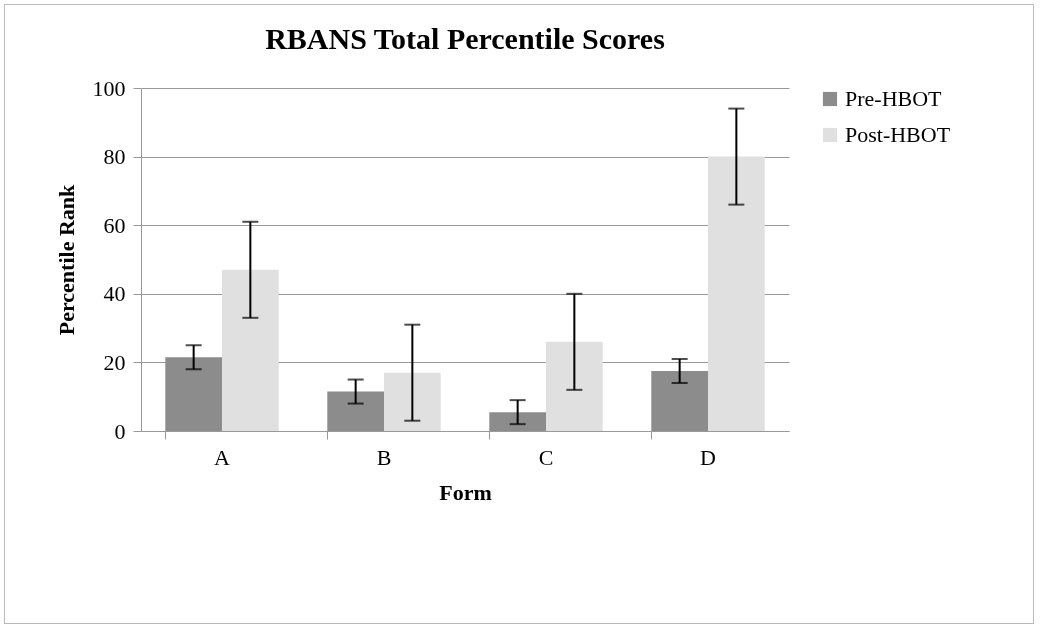  What do you see at coordinates (894, 98) in the screenshot?
I see `legend-label: Pre-HBOT` at bounding box center [894, 98].